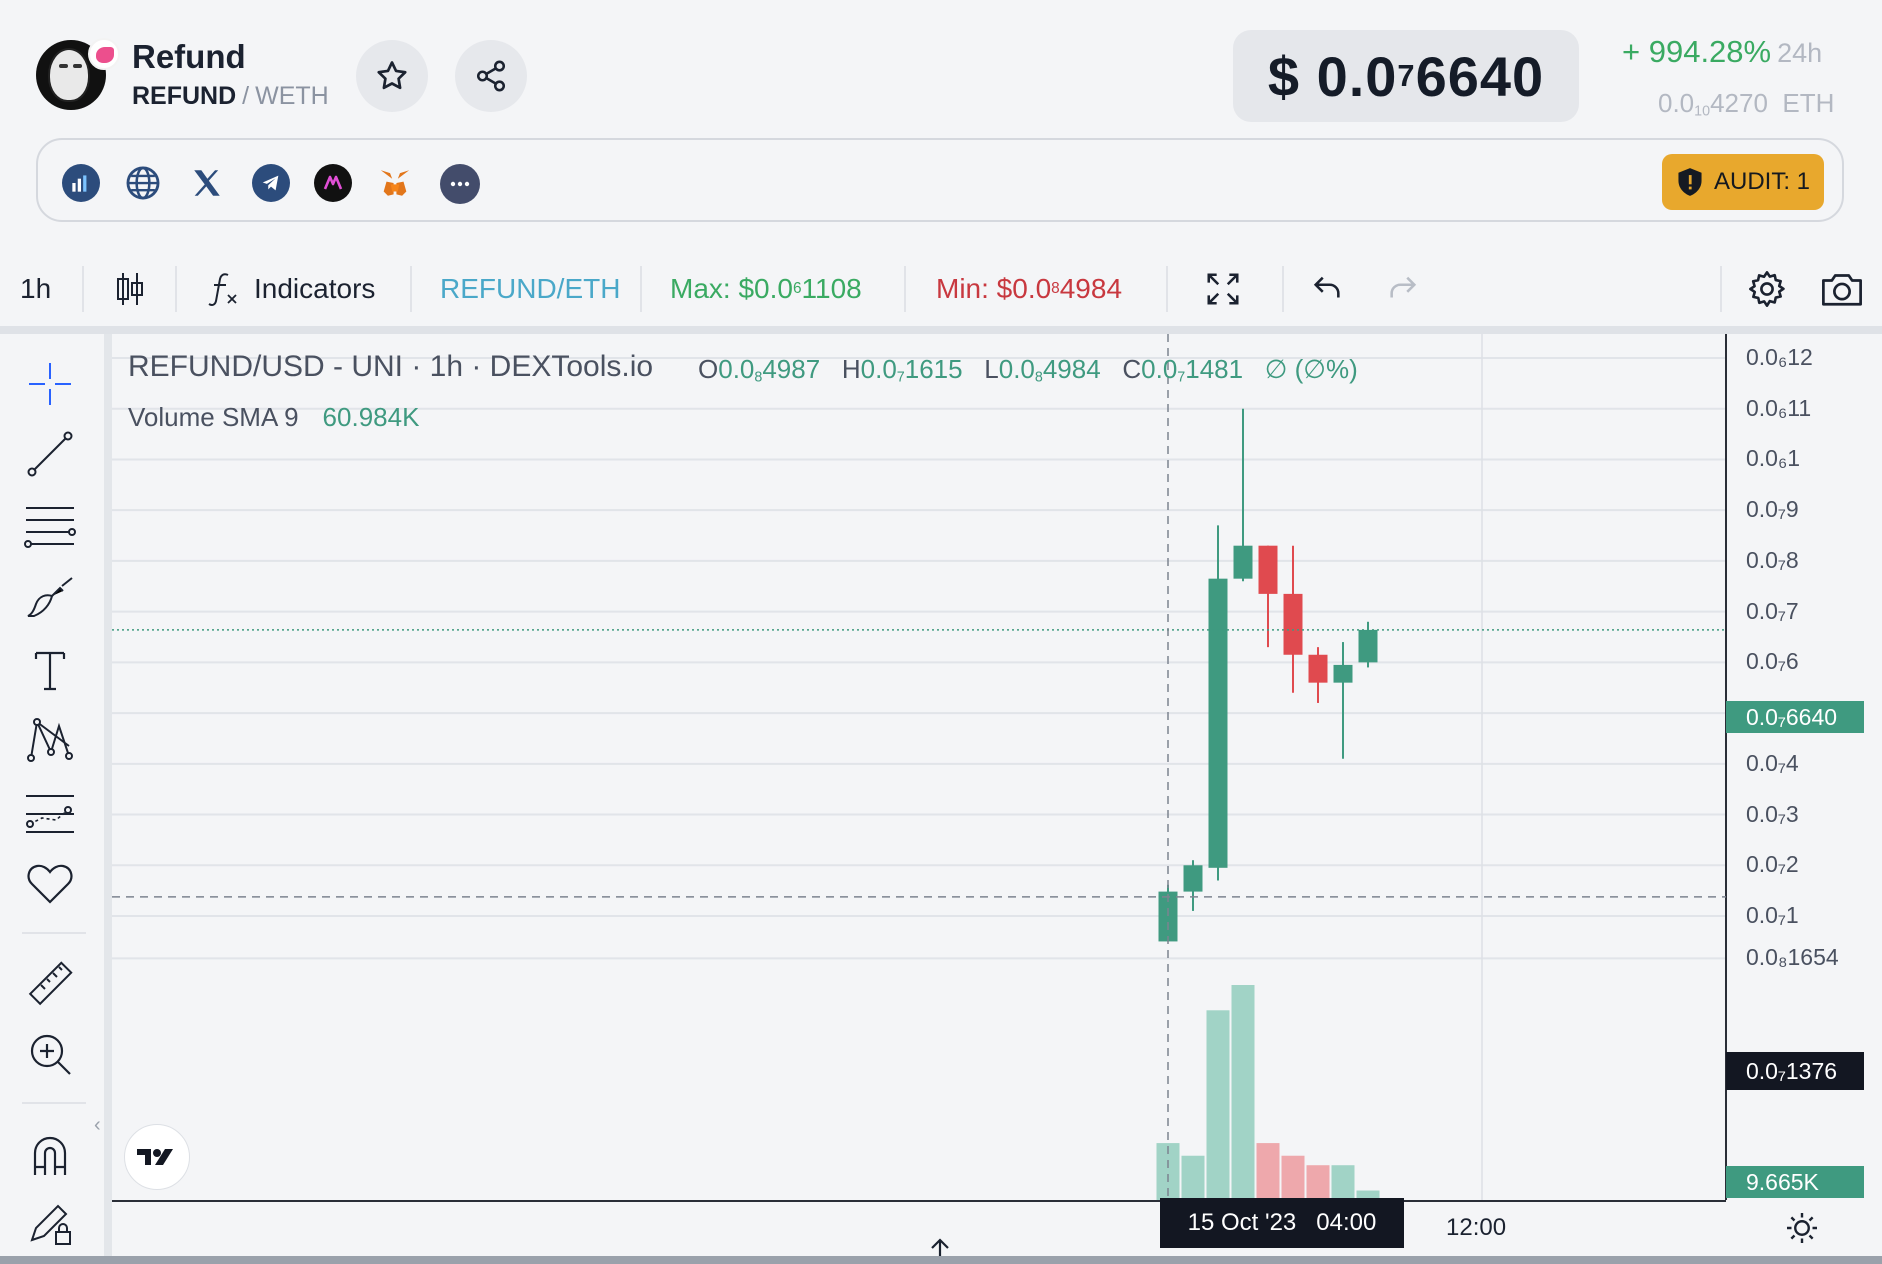 The width and height of the screenshot is (1882, 1264). I want to click on zoom-in-icon, so click(50, 1054).